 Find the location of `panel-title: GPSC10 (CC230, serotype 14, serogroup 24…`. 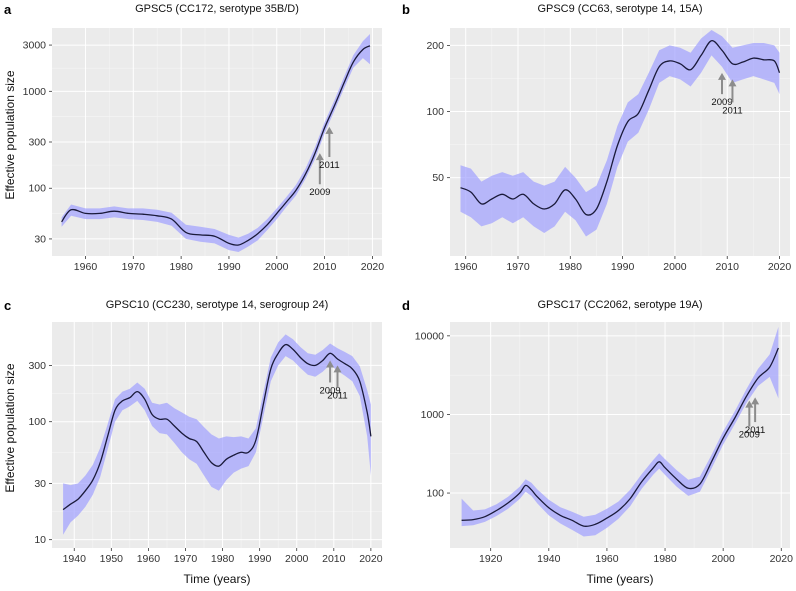

panel-title: GPSC10 (CC230, serotype 14, serogroup 24… is located at coordinates (217, 305).